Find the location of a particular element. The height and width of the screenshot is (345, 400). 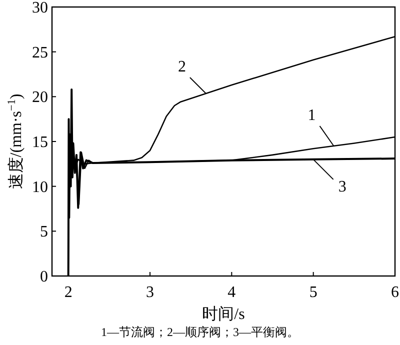

y-tick-label: 25 is located at coordinates (40, 53).